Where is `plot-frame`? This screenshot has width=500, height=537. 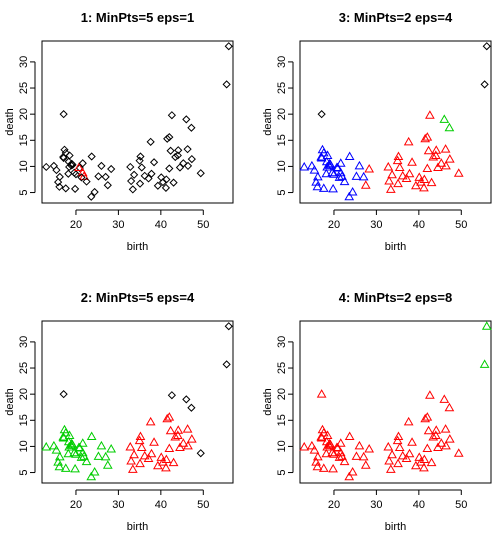
plot-frame is located at coordinates (395, 122).